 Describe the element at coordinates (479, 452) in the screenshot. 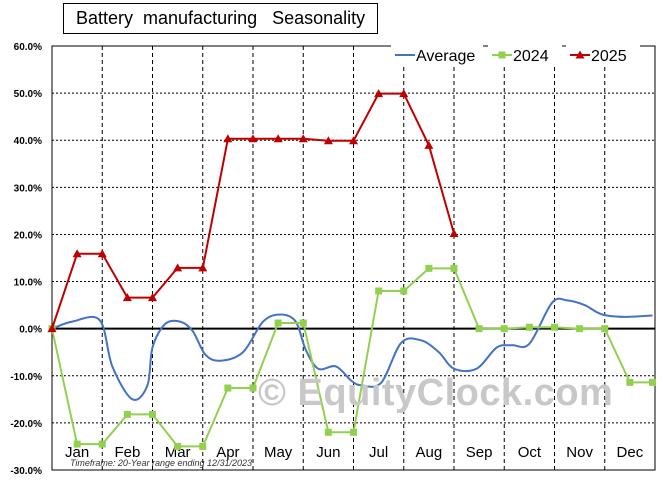

I see `x-tick-label: Sep` at that location.